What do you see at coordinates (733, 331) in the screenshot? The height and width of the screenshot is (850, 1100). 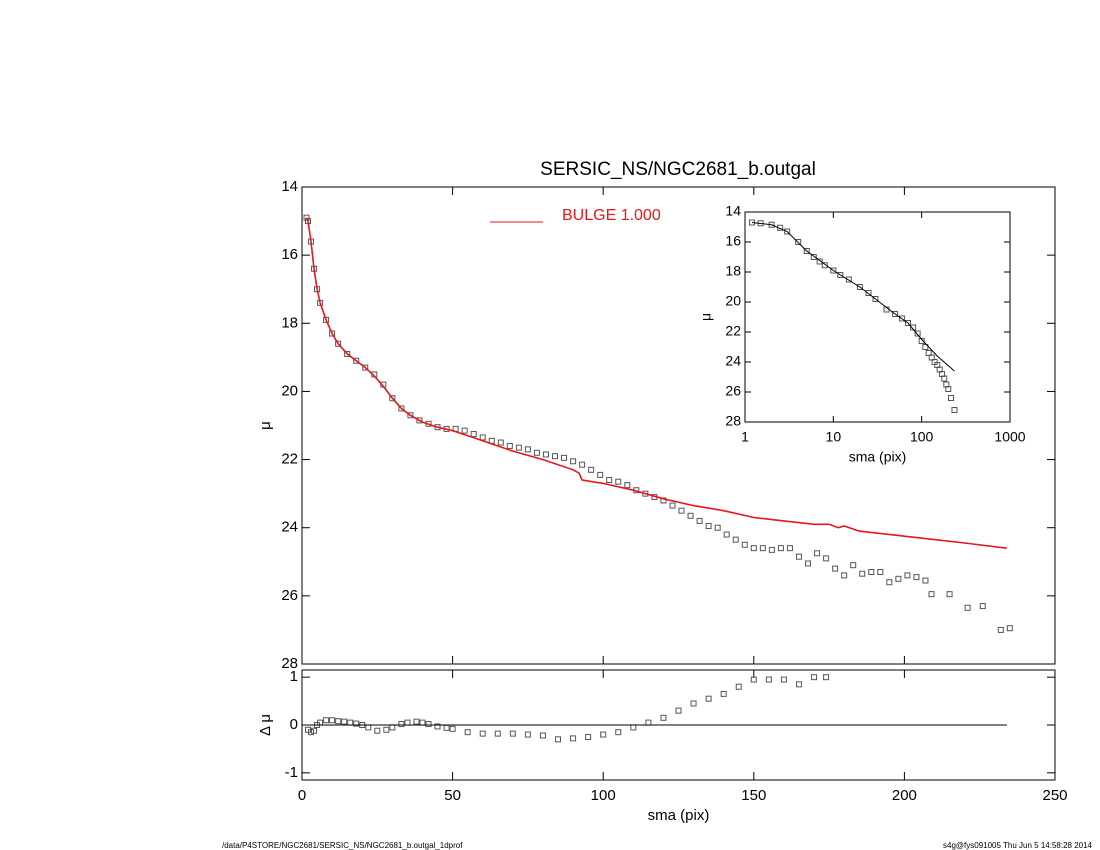 I see `y-tick-label: 22` at bounding box center [733, 331].